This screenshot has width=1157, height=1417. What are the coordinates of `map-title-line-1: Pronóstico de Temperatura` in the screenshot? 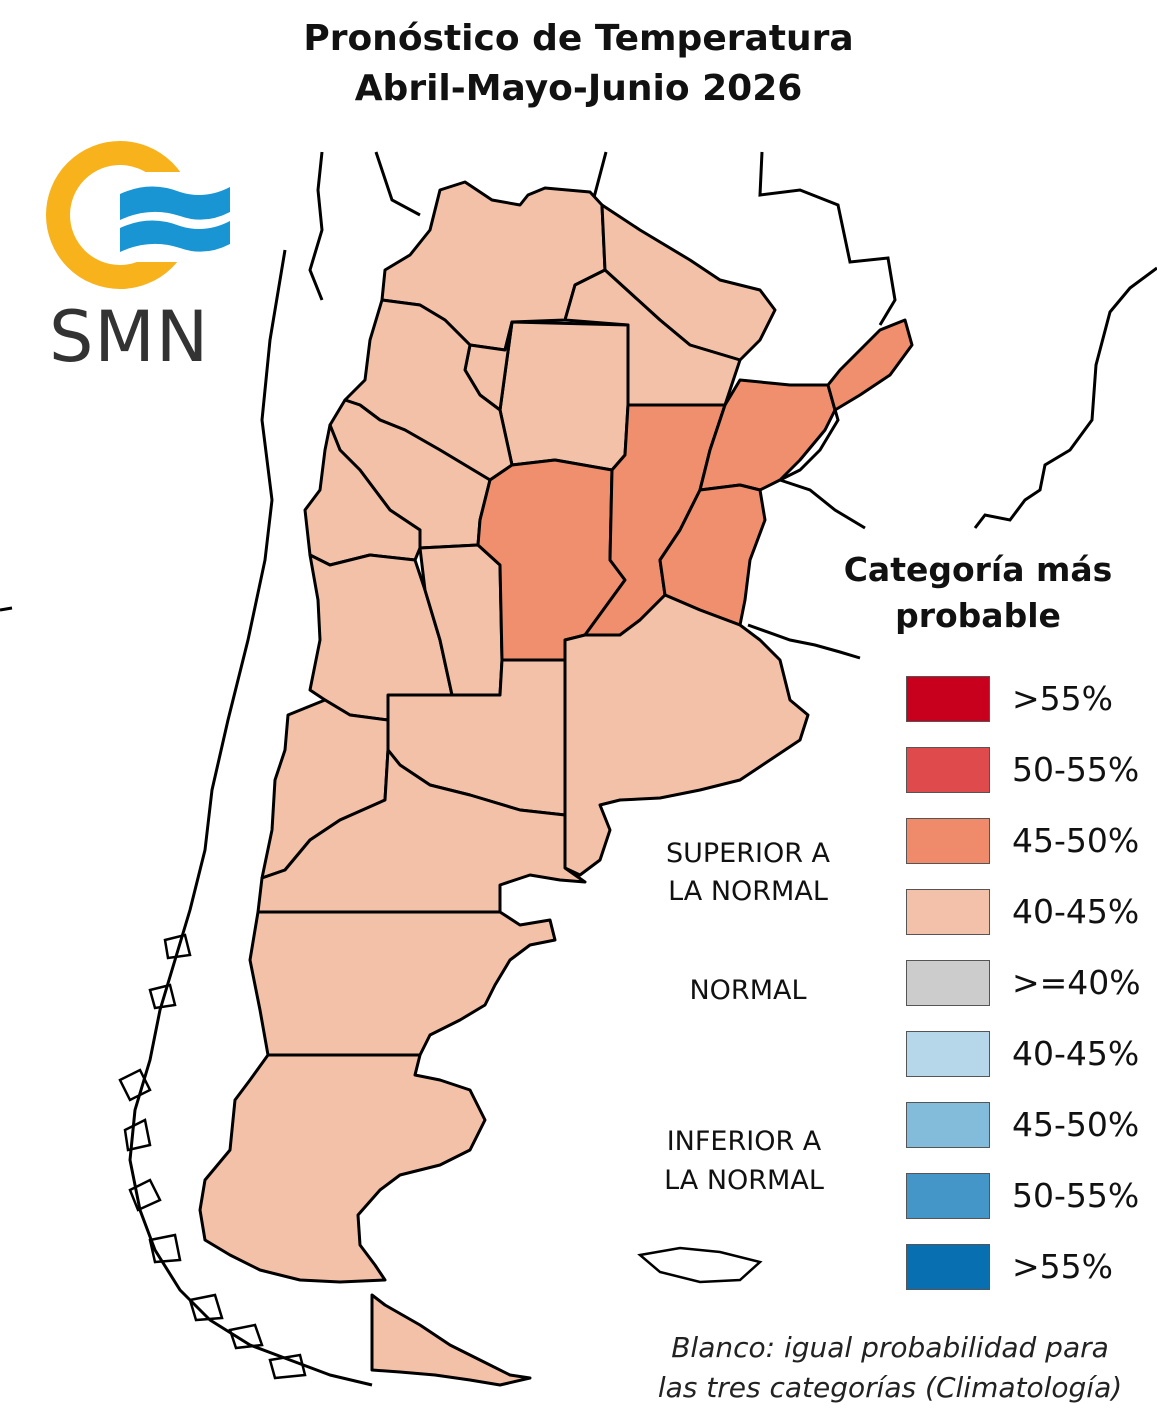 It's located at (578, 38).